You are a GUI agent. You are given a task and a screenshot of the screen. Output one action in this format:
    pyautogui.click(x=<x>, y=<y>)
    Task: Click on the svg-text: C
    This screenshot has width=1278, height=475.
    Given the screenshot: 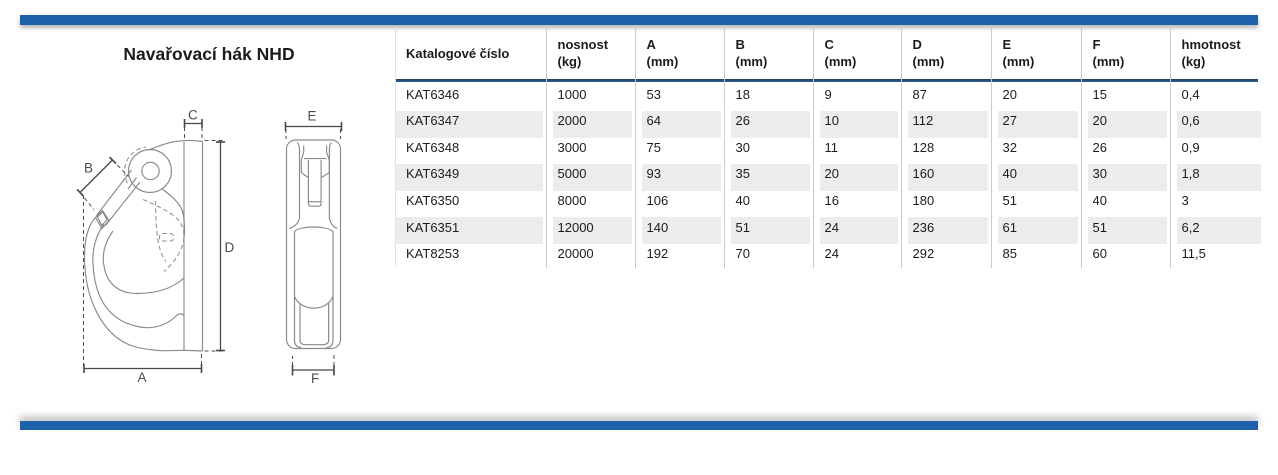 What is the action you would take?
    pyautogui.click(x=193, y=115)
    